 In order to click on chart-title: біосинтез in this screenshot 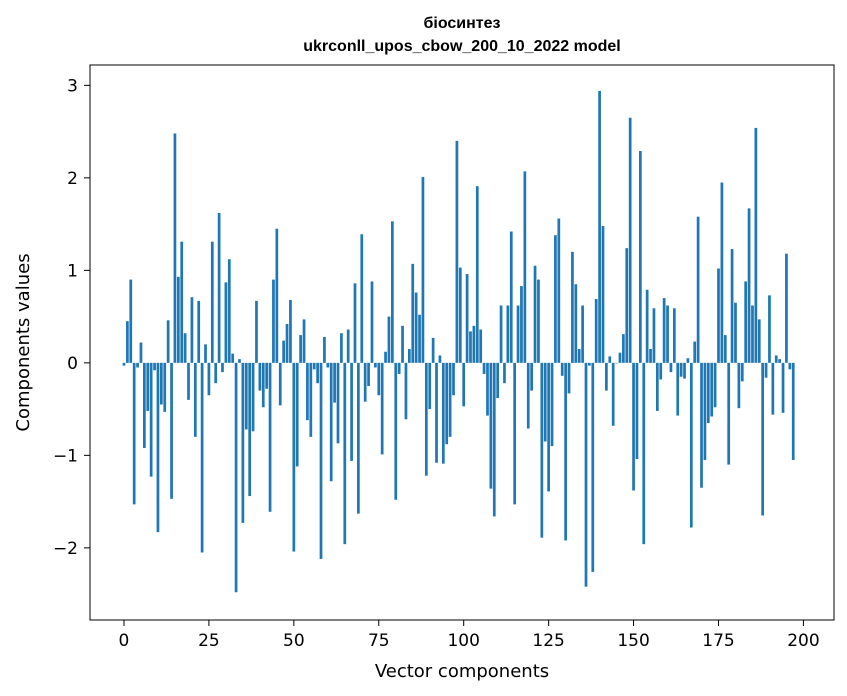, I will do `click(462, 23)`.